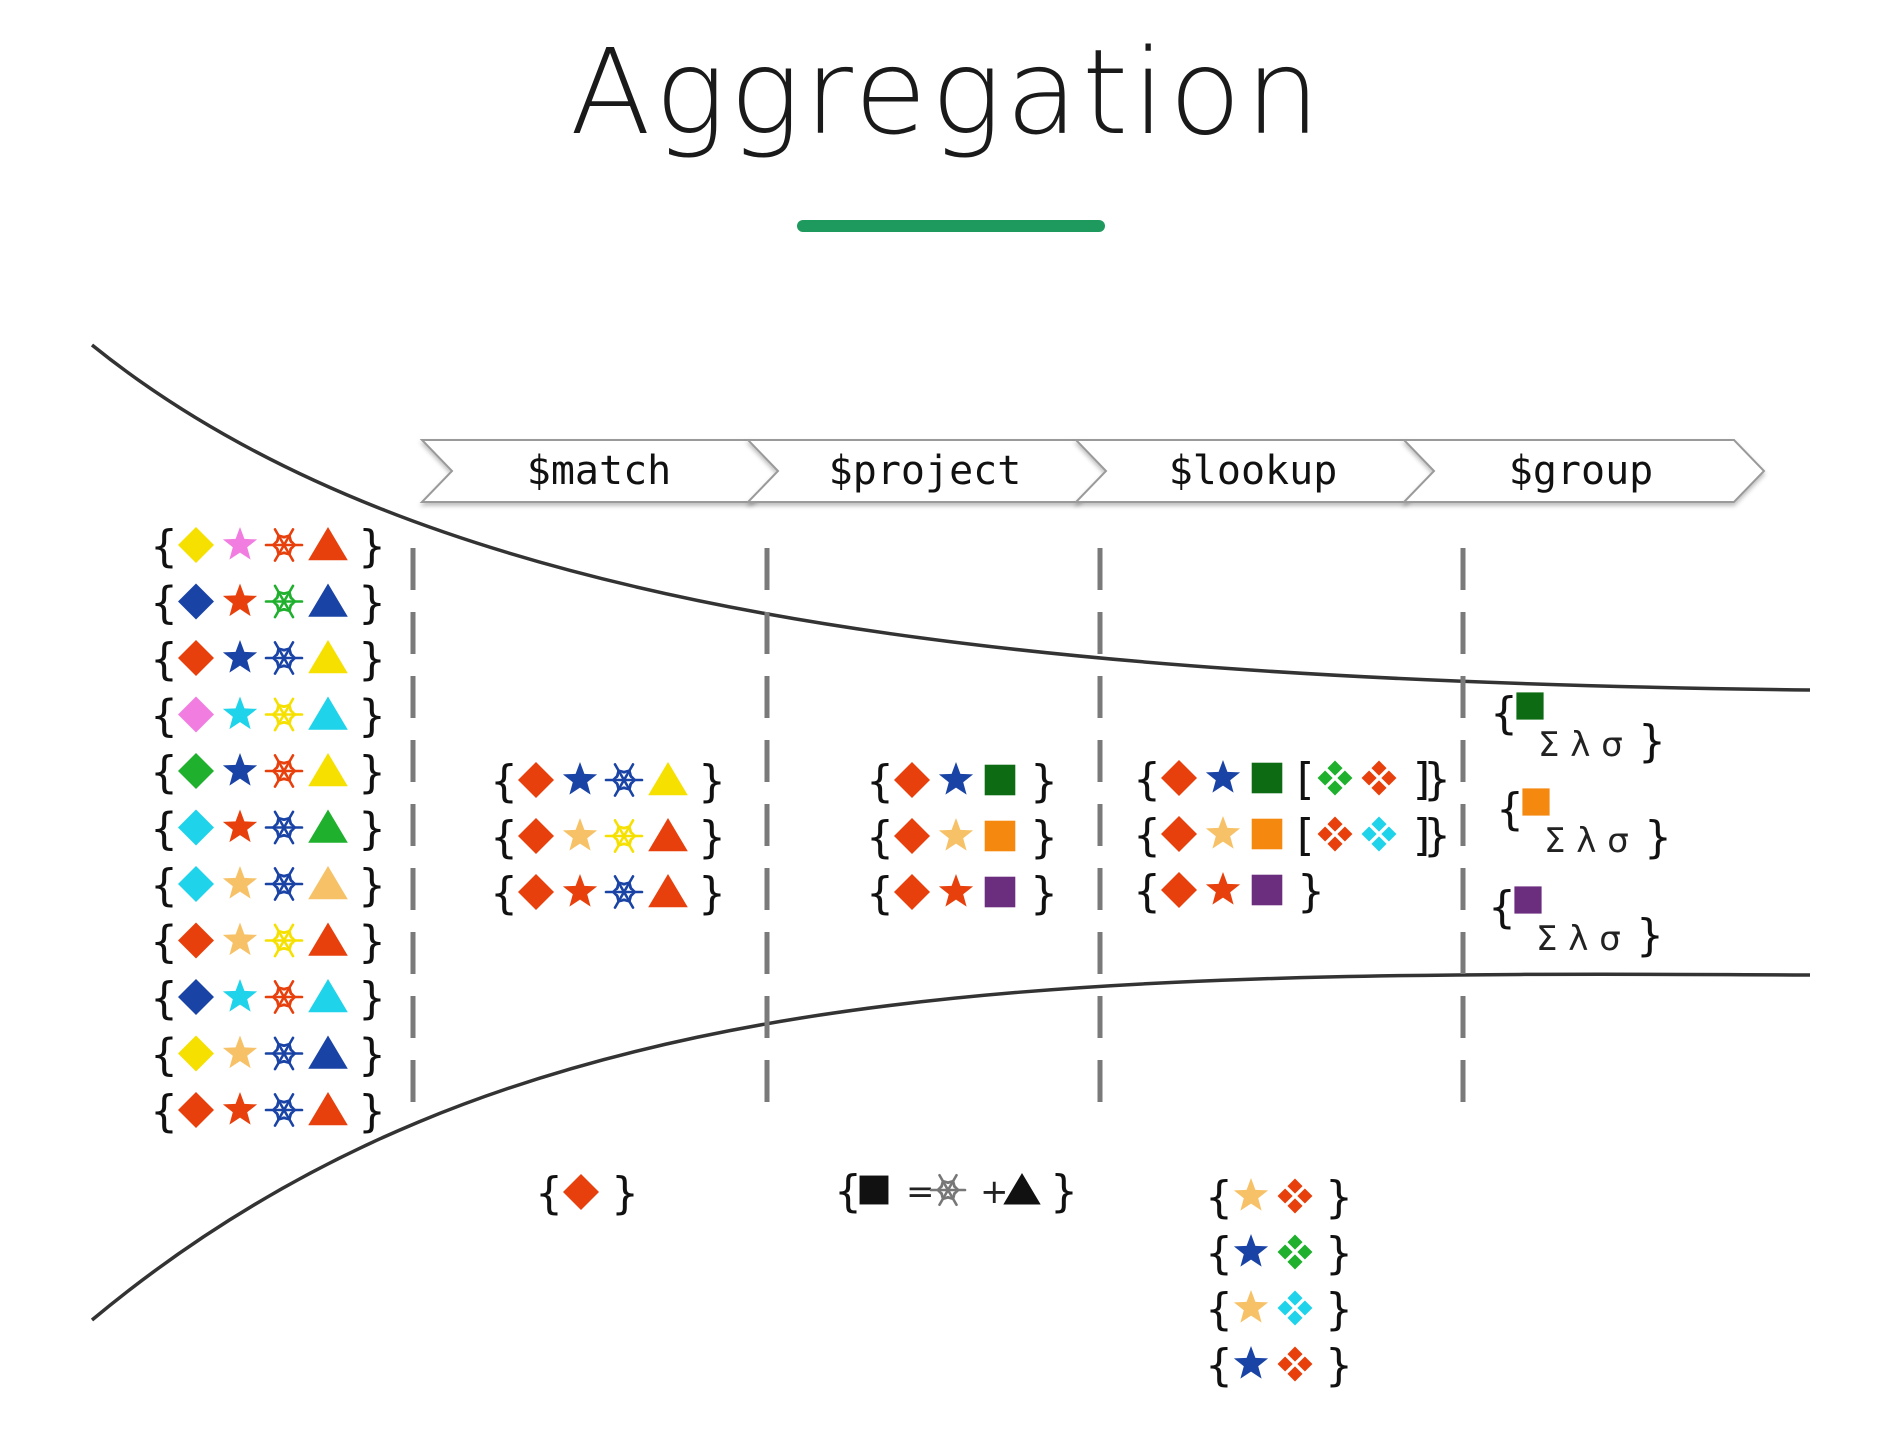  Describe the element at coordinates (947, 92) in the screenshot. I see `page-title: Aggregation` at that location.